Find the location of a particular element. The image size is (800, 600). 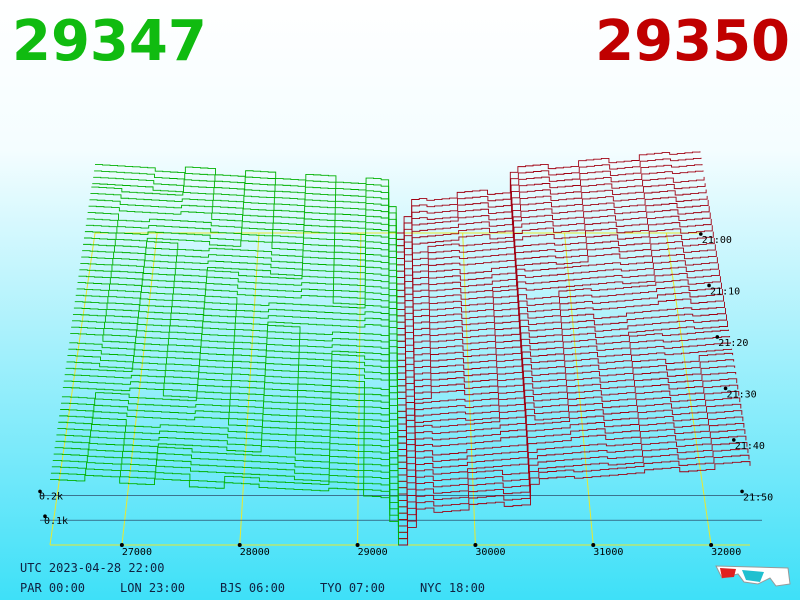

floor-left is located at coordinates (72, 389).